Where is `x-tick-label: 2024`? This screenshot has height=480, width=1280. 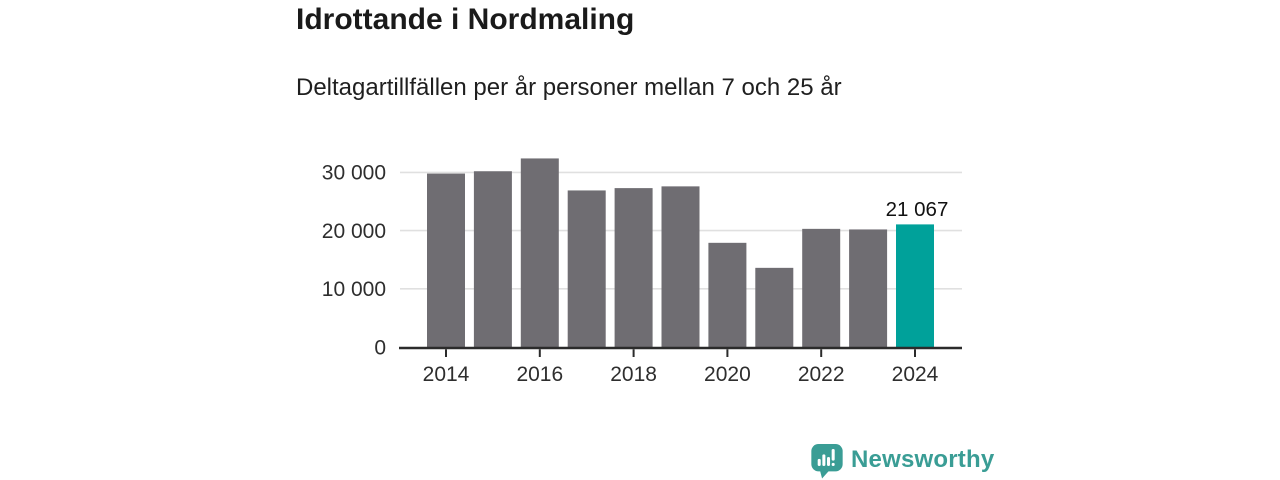 x-tick-label: 2024 is located at coordinates (915, 374).